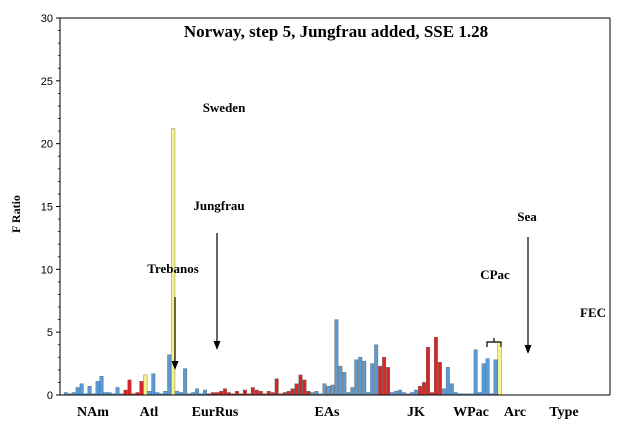 Image resolution: width=628 pixels, height=431 pixels. I want to click on y-tick-label: 10, so click(47, 270).